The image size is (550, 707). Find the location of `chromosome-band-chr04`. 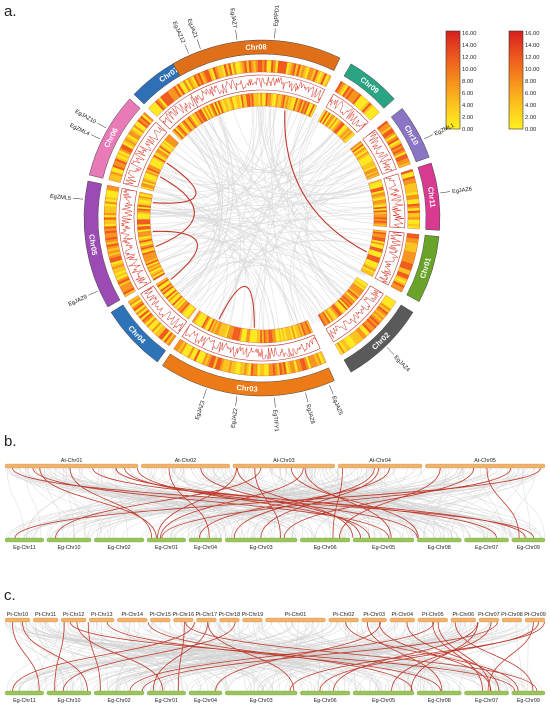

chromosome-band-chr04 is located at coordinates (138, 333).